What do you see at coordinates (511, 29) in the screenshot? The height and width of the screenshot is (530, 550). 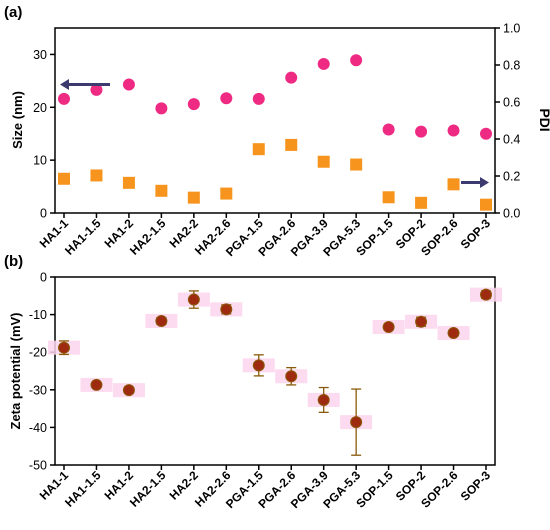 I see `y2-tick-label: 1.0` at bounding box center [511, 29].